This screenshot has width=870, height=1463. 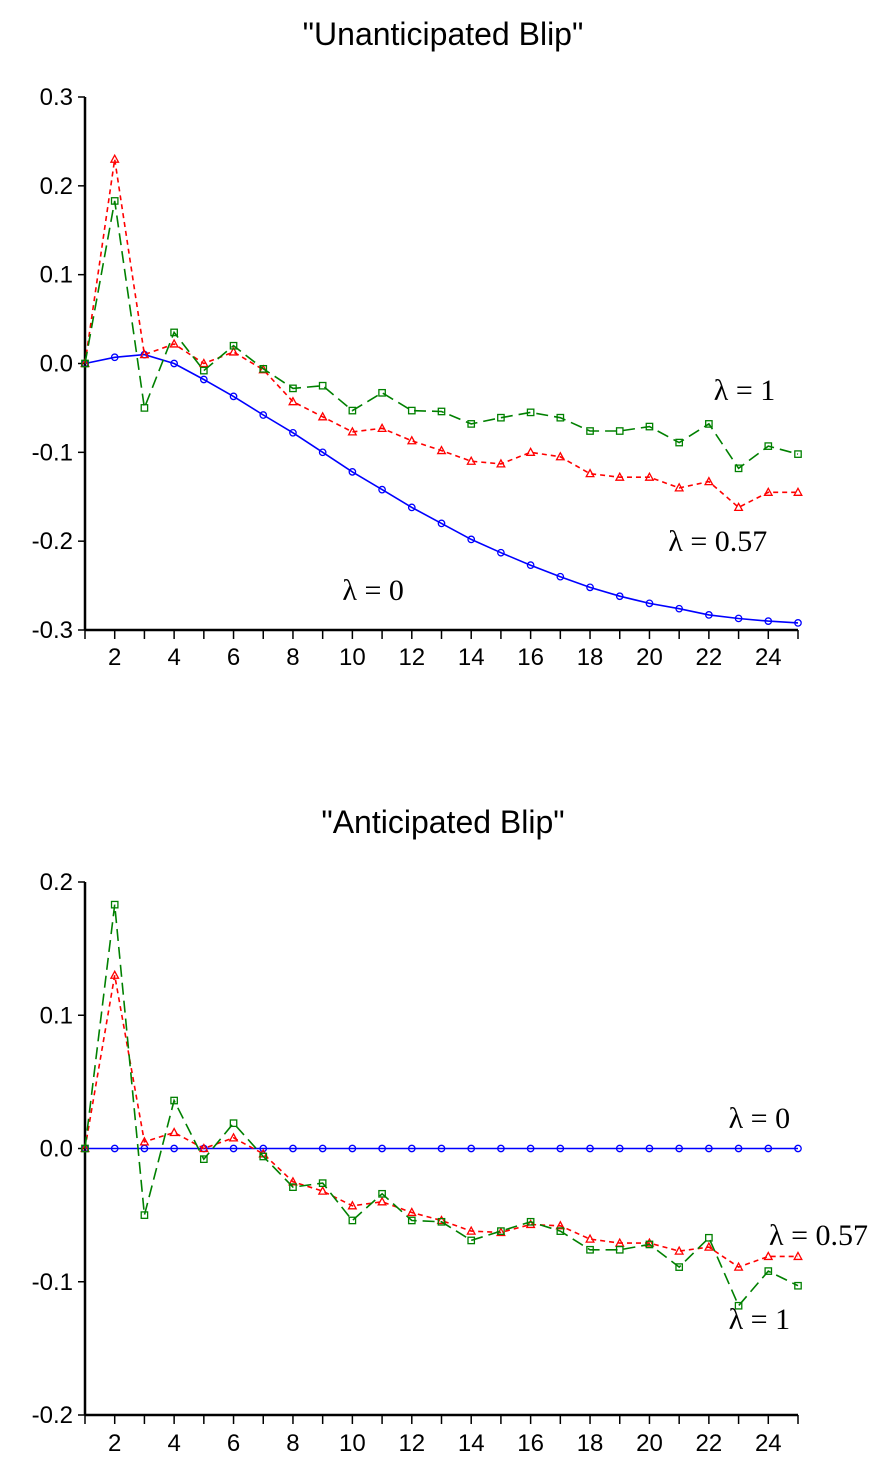 I want to click on y-tick-label: 0.3, so click(x=56, y=97).